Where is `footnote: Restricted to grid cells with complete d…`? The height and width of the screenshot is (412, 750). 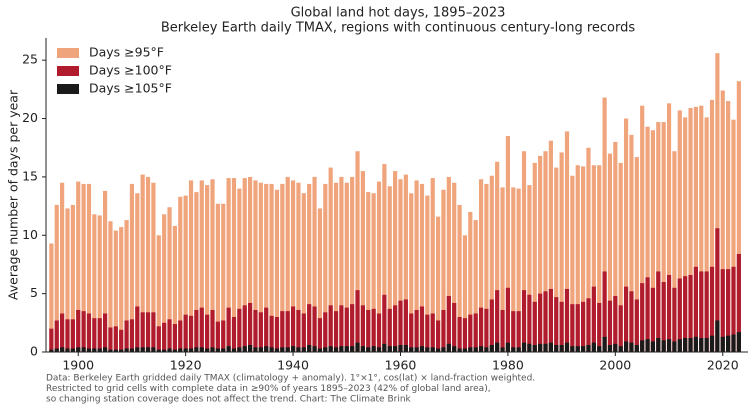 footnote: Restricted to grid cells with complete d… is located at coordinates (268, 389).